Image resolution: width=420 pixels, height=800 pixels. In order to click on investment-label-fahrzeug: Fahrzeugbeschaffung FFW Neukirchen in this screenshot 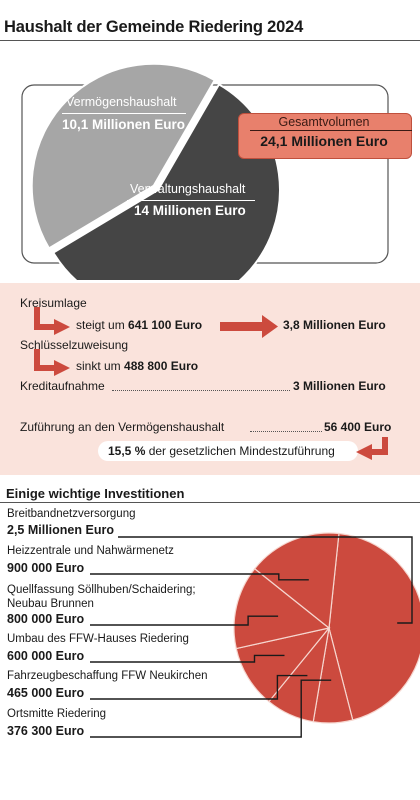, I will do `click(107, 676)`.